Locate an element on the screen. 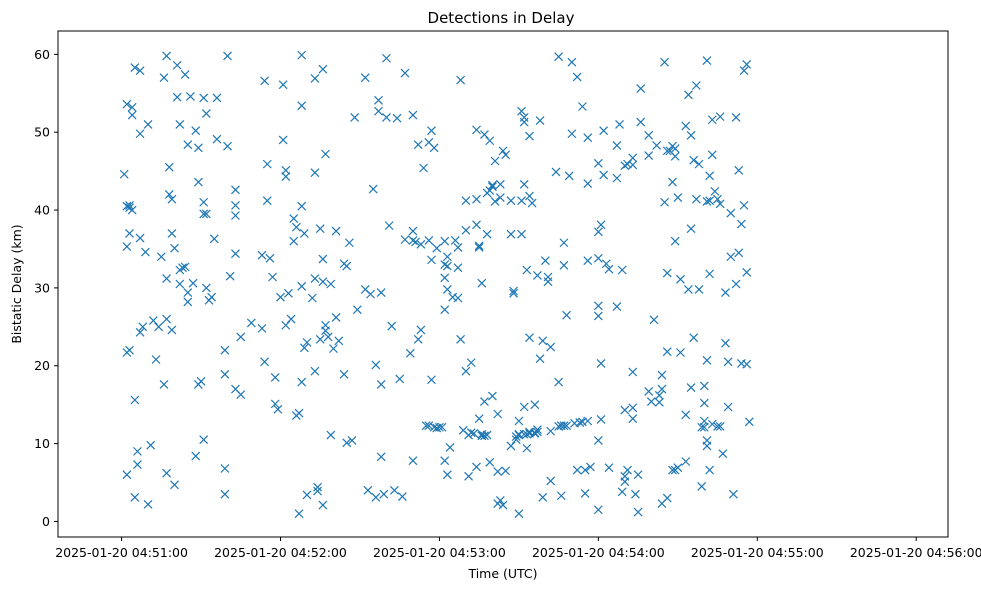 The width and height of the screenshot is (981, 590). y-axis-ticks: 0 10 20 30 40 50 60 is located at coordinates (46, 288).